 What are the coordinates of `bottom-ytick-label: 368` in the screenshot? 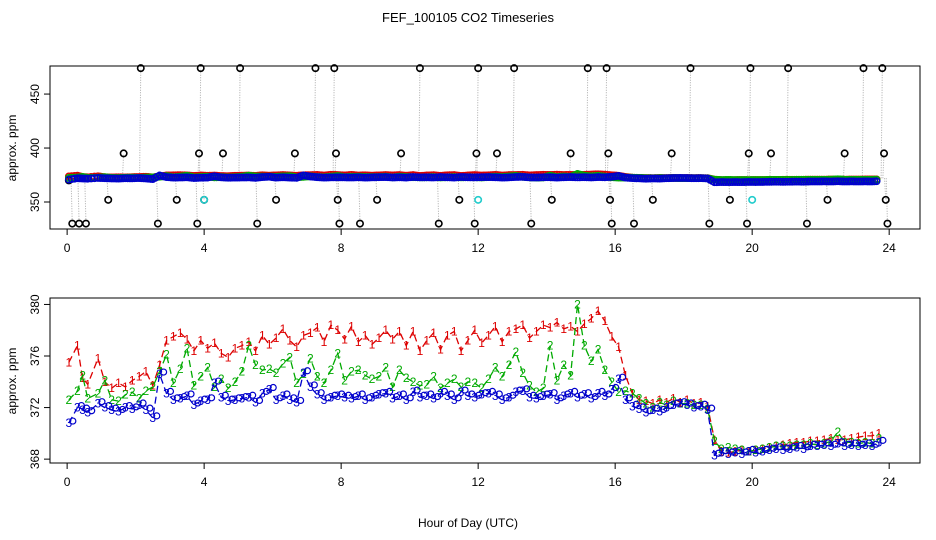 It's located at (35, 459).